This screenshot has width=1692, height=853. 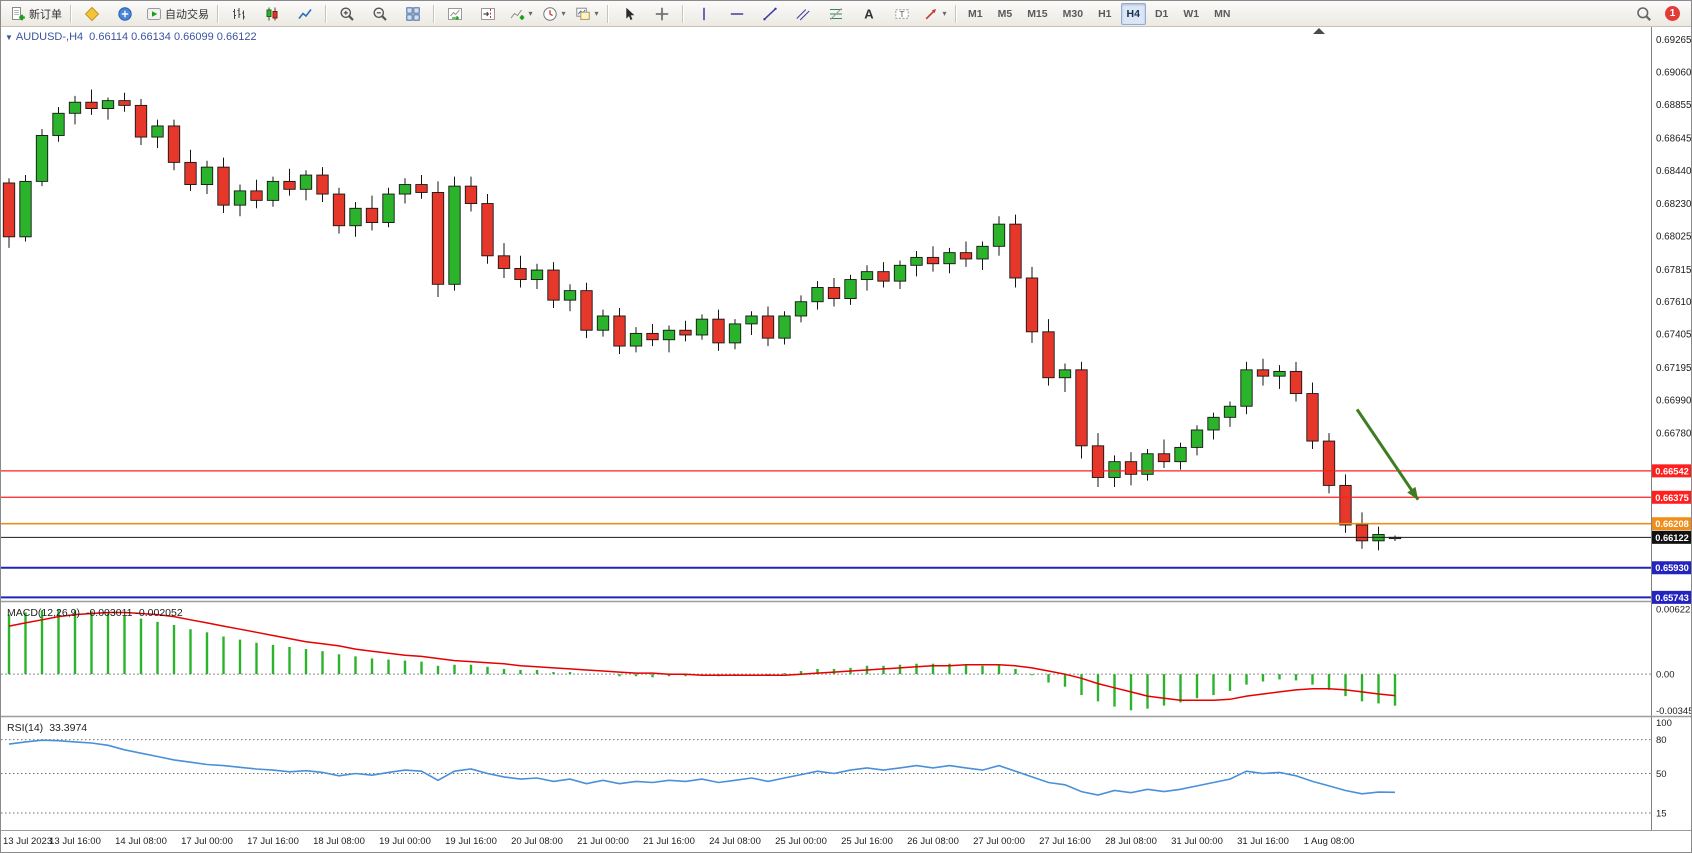 What do you see at coordinates (1073, 13) in the screenshot?
I see `timeframe-m30-button: M30` at bounding box center [1073, 13].